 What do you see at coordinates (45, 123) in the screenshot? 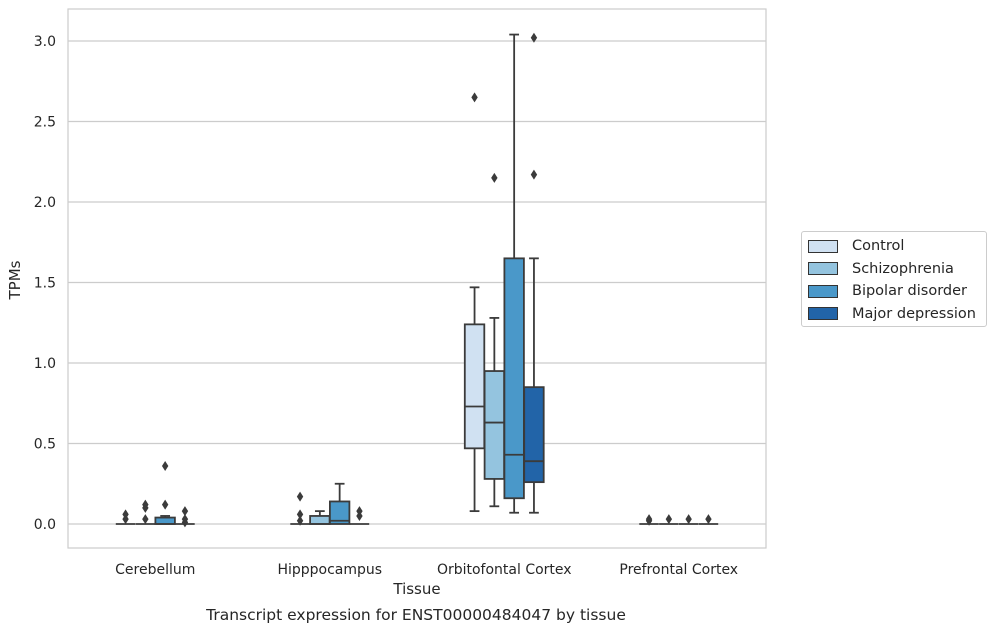
I see `y-tick-label: 2.5` at bounding box center [45, 123].